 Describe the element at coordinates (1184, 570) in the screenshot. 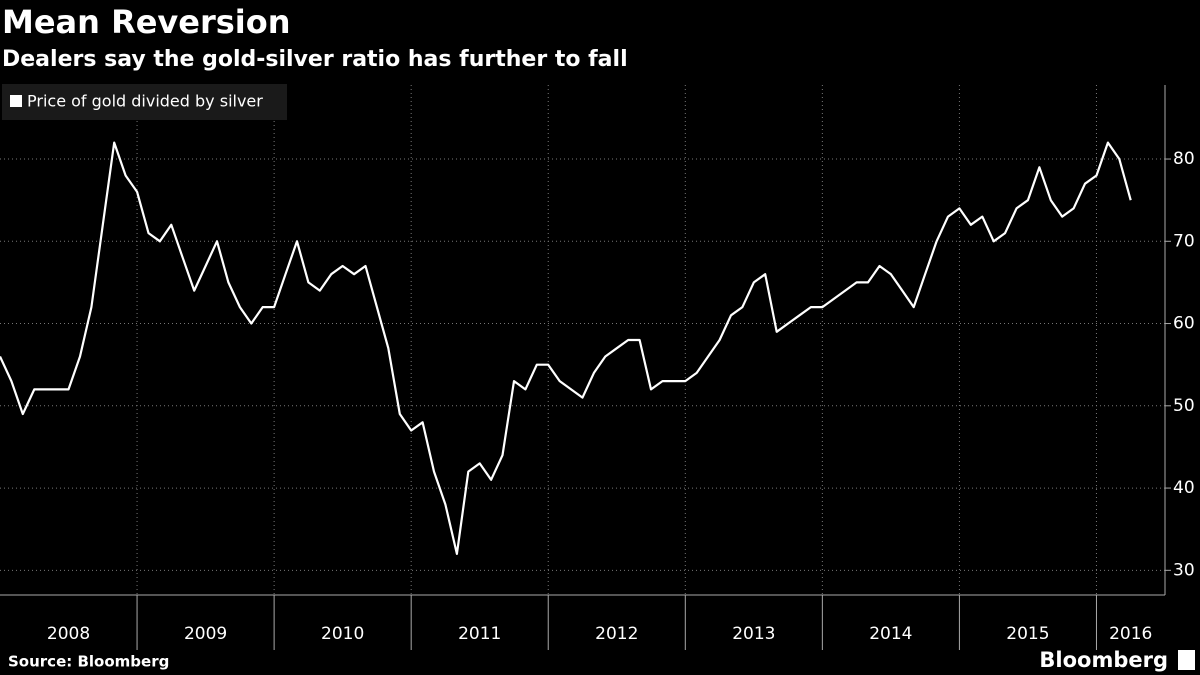

I see `y-tick-label: 30` at that location.